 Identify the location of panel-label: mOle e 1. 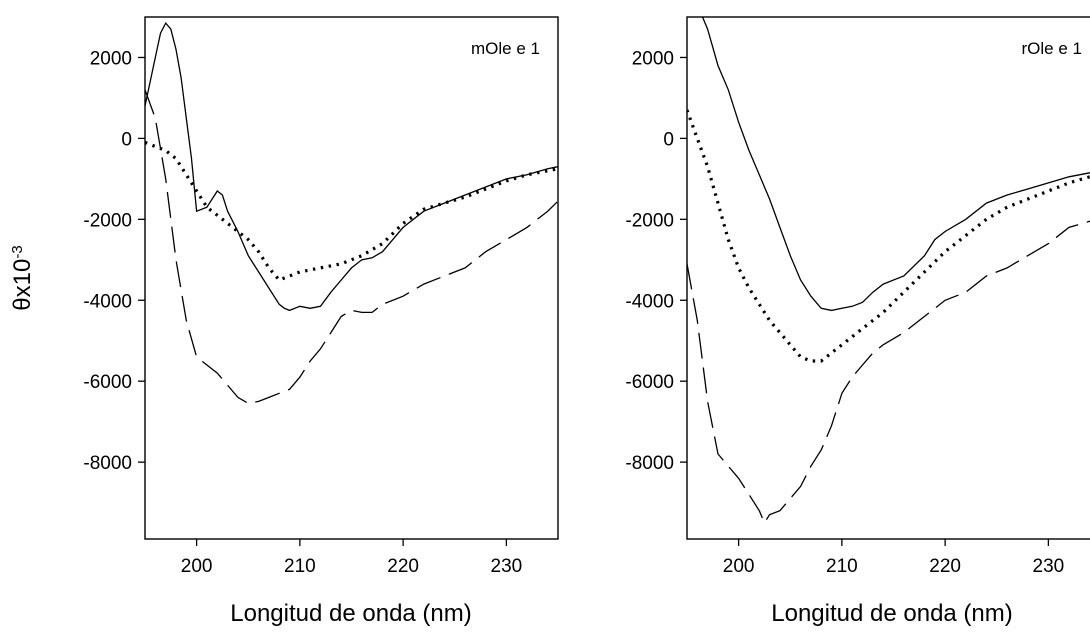
(505, 48).